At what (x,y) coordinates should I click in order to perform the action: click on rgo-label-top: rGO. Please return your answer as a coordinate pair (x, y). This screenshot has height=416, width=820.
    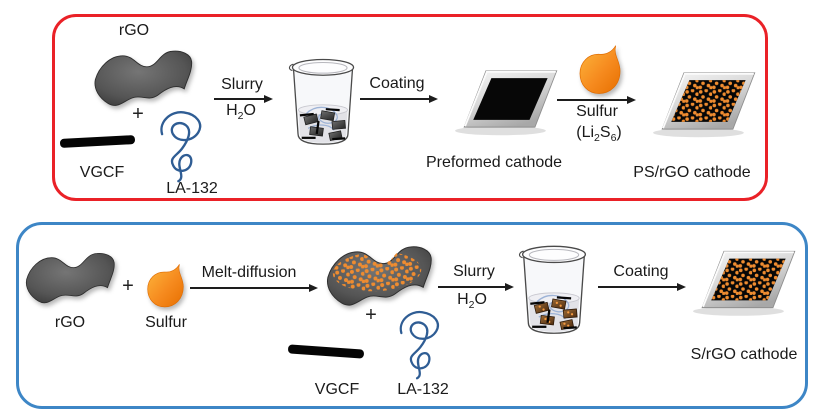
    Looking at the image, I should click on (134, 30).